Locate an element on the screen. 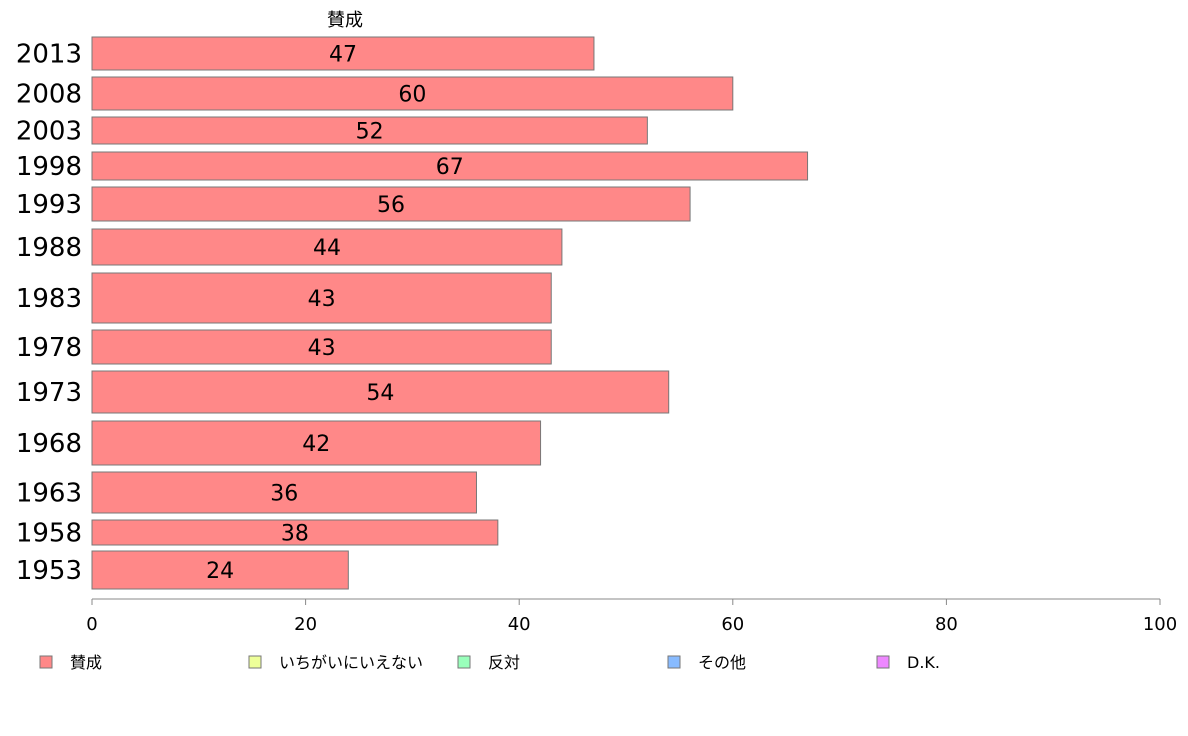  value-label-1983: 43 is located at coordinates (322, 299).